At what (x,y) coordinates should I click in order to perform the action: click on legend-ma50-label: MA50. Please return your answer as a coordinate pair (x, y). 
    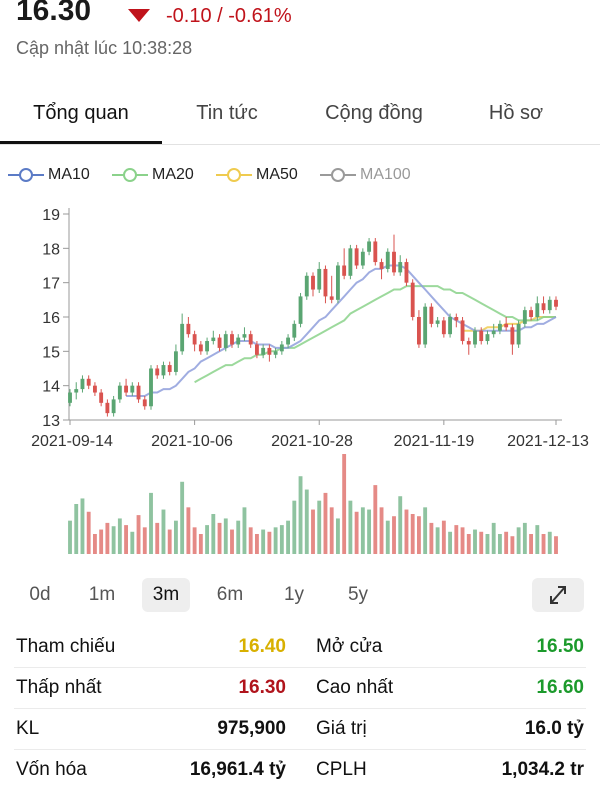
    Looking at the image, I should click on (277, 174).